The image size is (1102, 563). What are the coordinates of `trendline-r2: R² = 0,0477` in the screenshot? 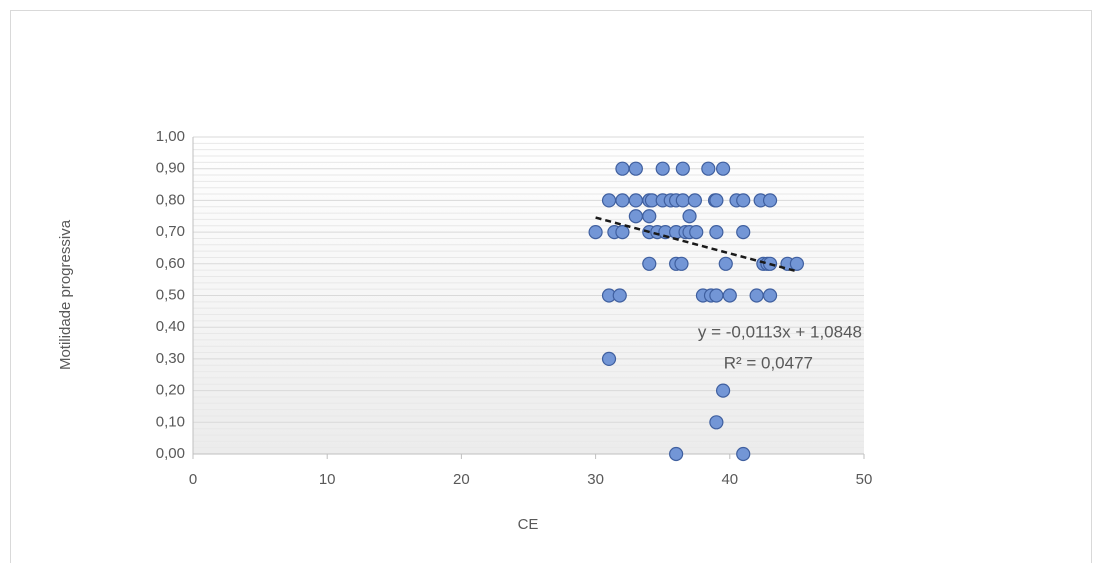 It's located at (768, 362).